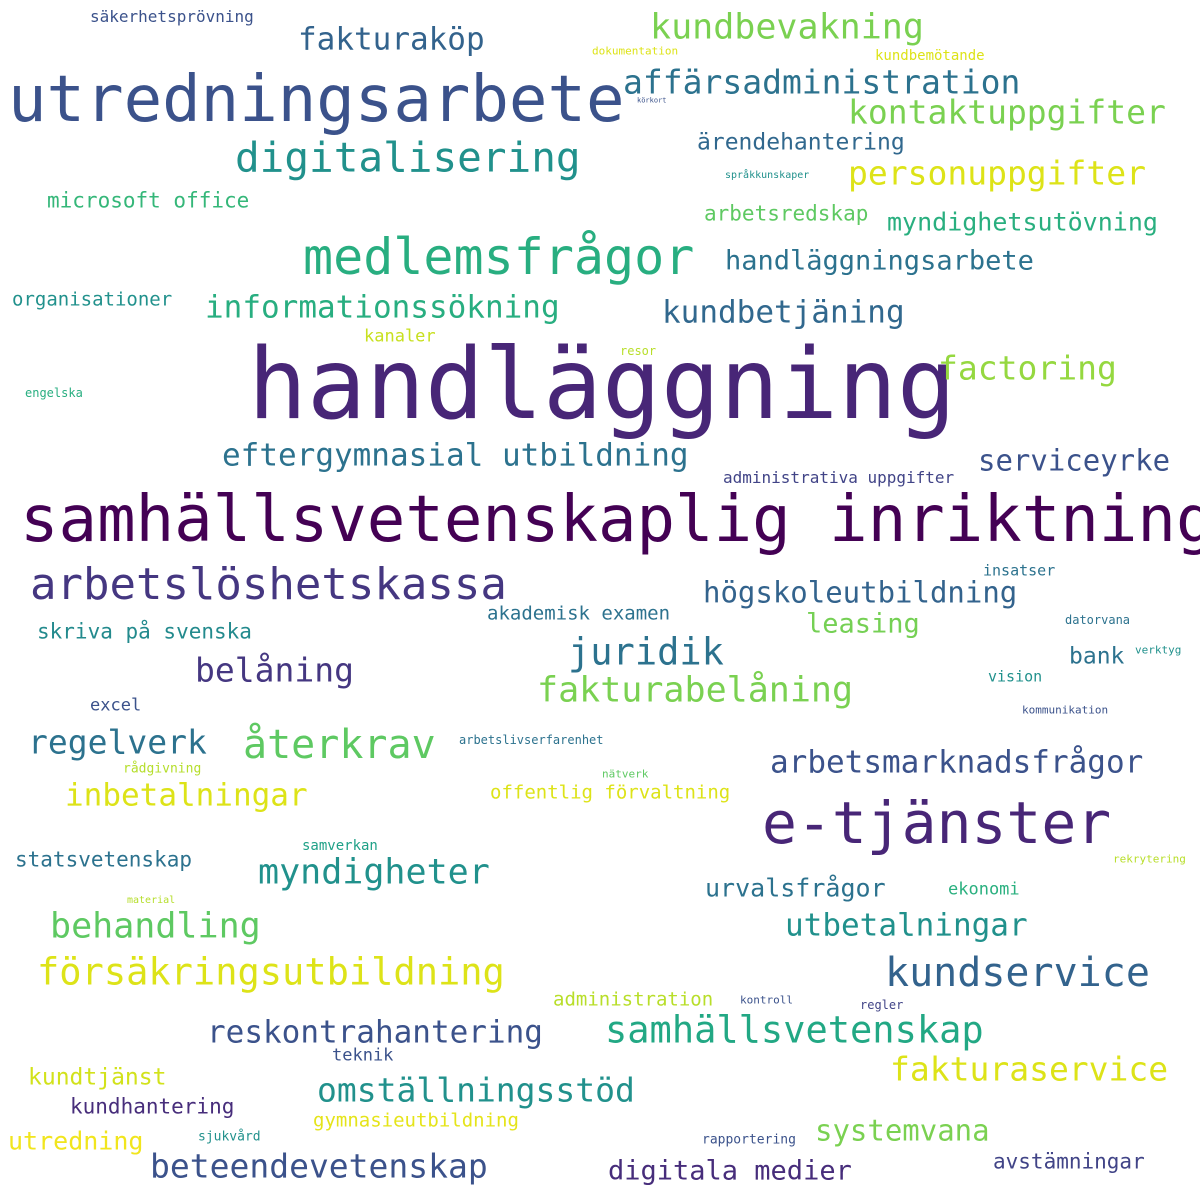 Image resolution: width=1200 pixels, height=1200 pixels. Describe the element at coordinates (476, 1090) in the screenshot. I see `word: omställningsstöd` at that location.